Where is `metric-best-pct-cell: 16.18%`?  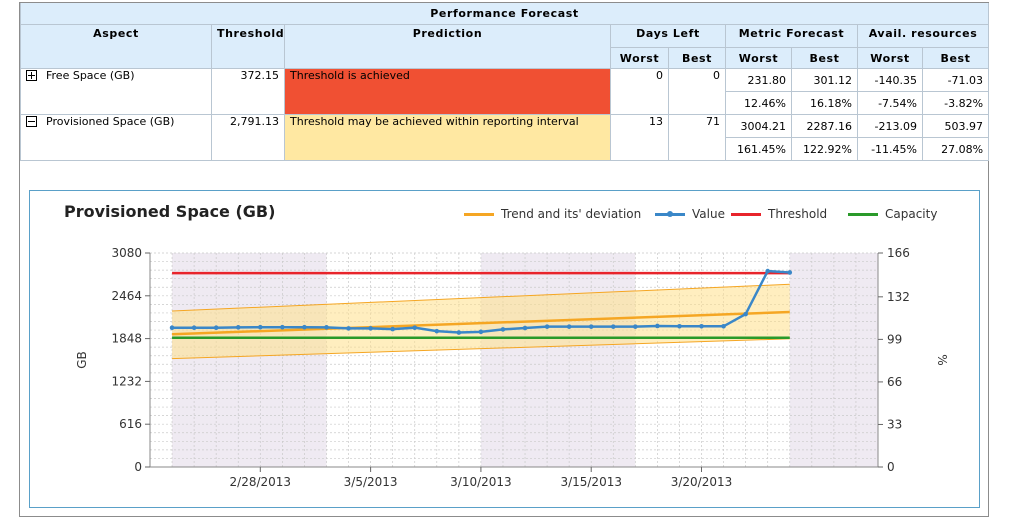
metric-best-pct-cell: 16.18% is located at coordinates (824, 103).